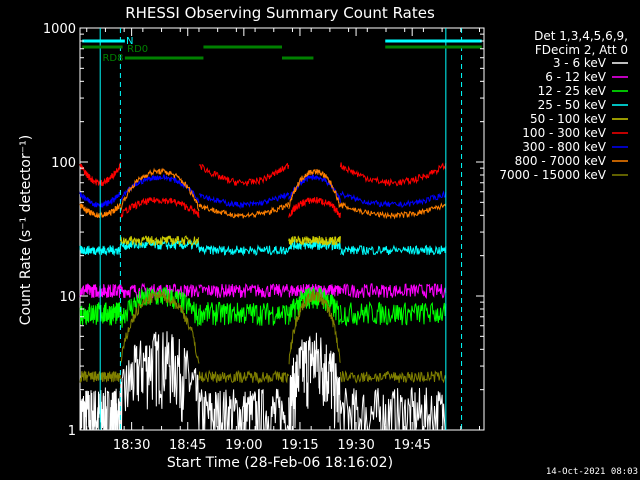 The width and height of the screenshot is (640, 480). I want to click on x-tick-label: 18:45, so click(187, 445).